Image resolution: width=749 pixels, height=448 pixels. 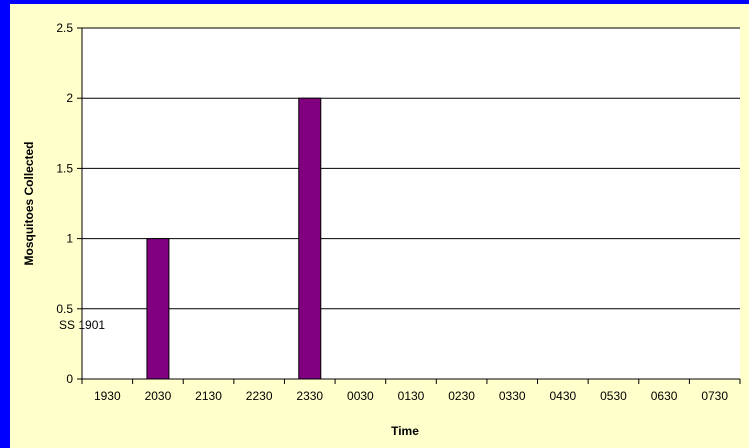 I want to click on x-tick-label: 0230, so click(x=461, y=396).